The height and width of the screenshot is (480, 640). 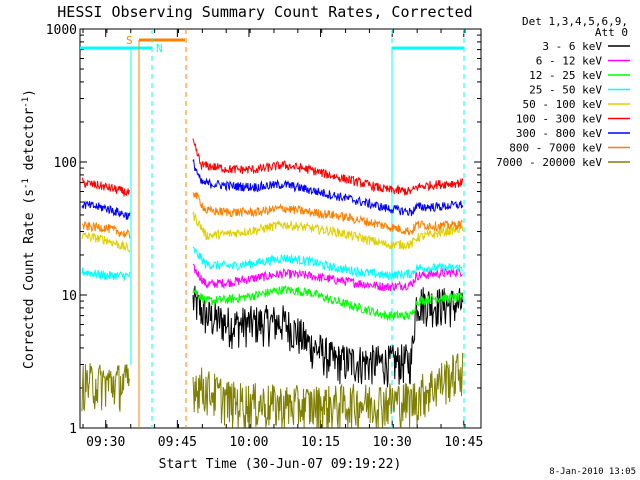 I want to click on x-tick-label: 10:00, so click(x=248, y=442).